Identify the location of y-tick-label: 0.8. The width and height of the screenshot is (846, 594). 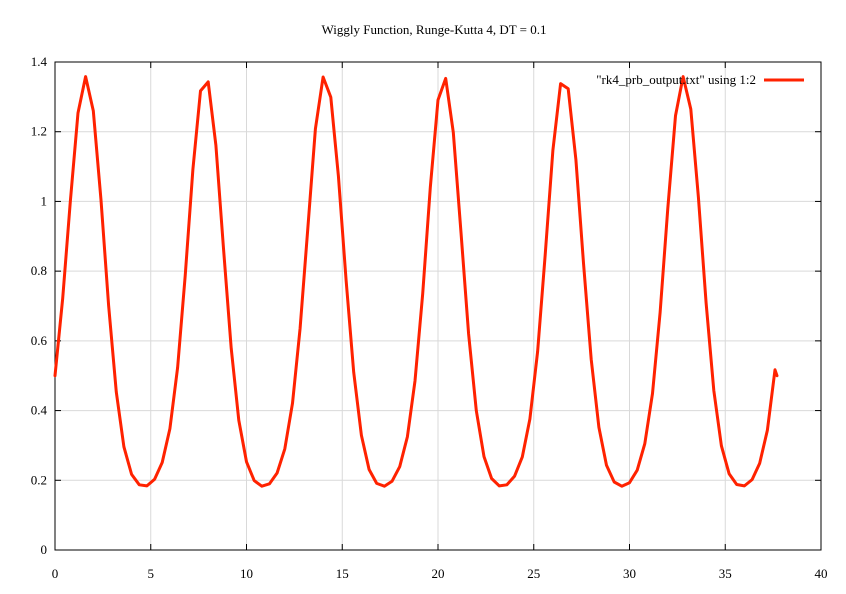
(39, 270).